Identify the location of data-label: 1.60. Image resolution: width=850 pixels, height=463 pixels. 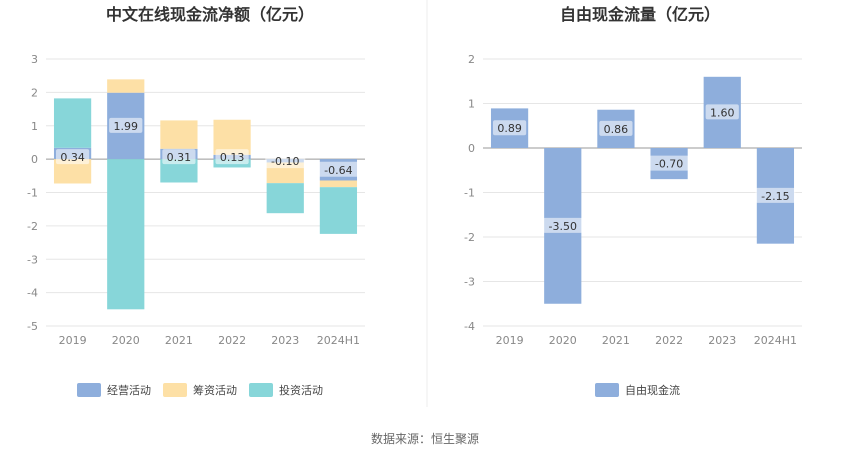
(722, 112).